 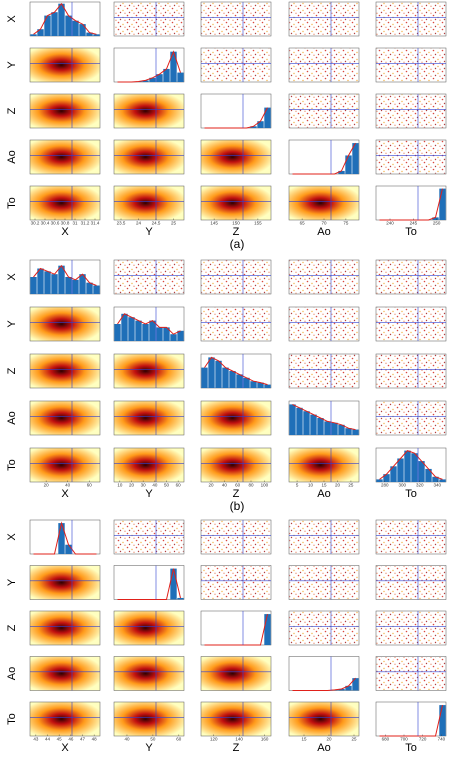 What do you see at coordinates (404, 739) in the screenshot?
I see `x-tick-label: 700` at bounding box center [404, 739].